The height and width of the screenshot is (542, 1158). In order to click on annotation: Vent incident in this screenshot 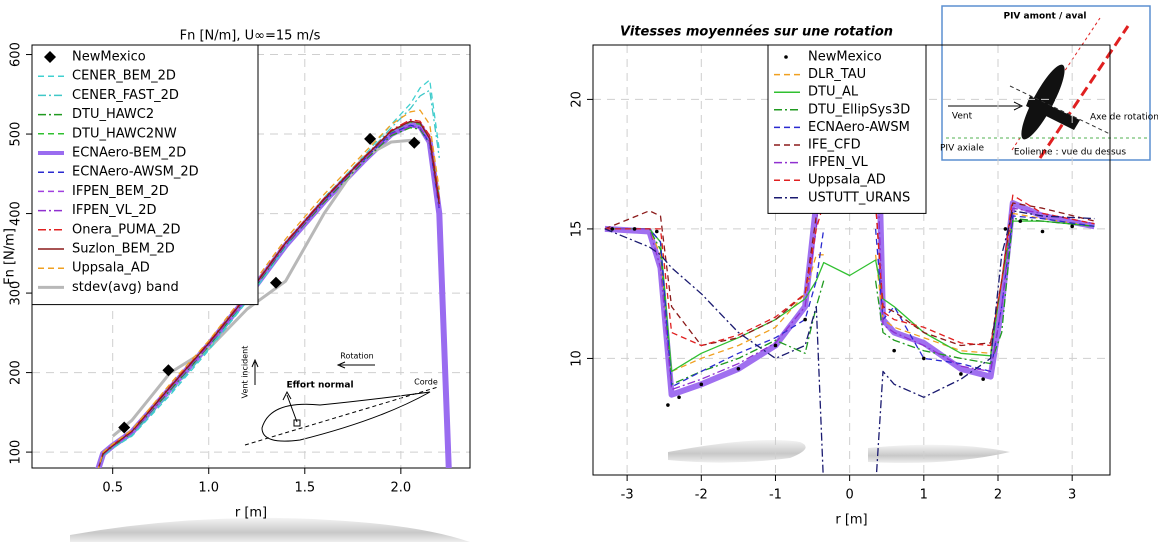, I will do `click(245, 372)`.